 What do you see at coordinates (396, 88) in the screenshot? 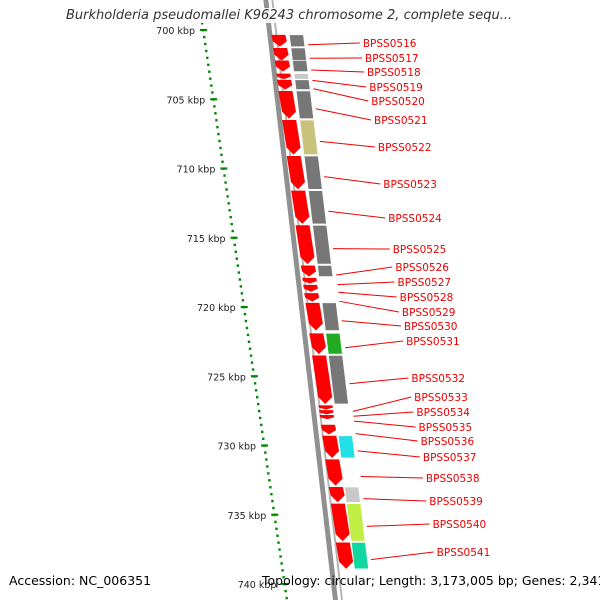
I see `gene-label: BPSS0519` at bounding box center [396, 88].